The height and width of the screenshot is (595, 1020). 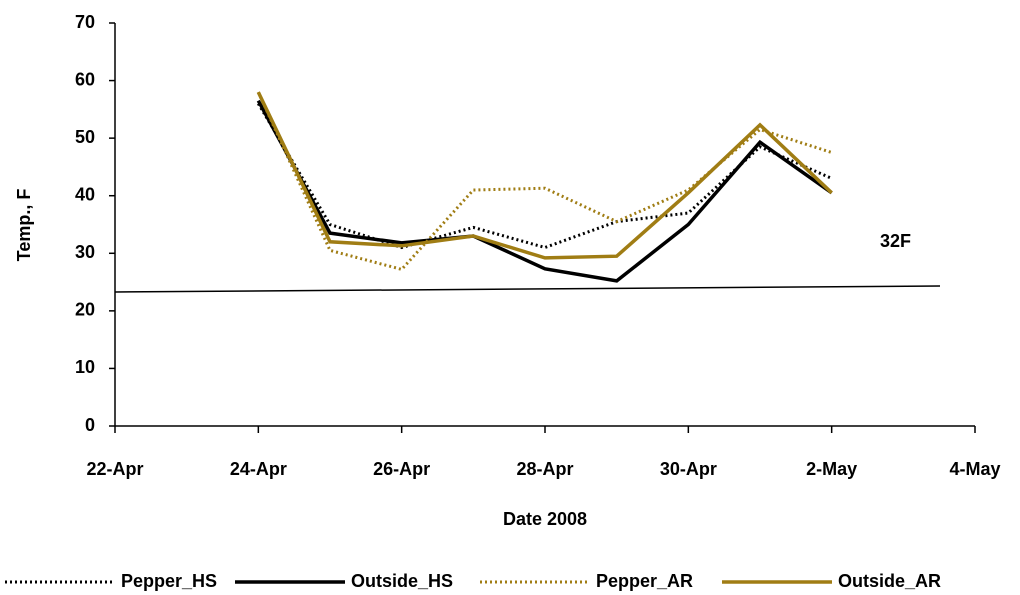 I want to click on x-tick-label: 30-Apr, so click(x=688, y=469).